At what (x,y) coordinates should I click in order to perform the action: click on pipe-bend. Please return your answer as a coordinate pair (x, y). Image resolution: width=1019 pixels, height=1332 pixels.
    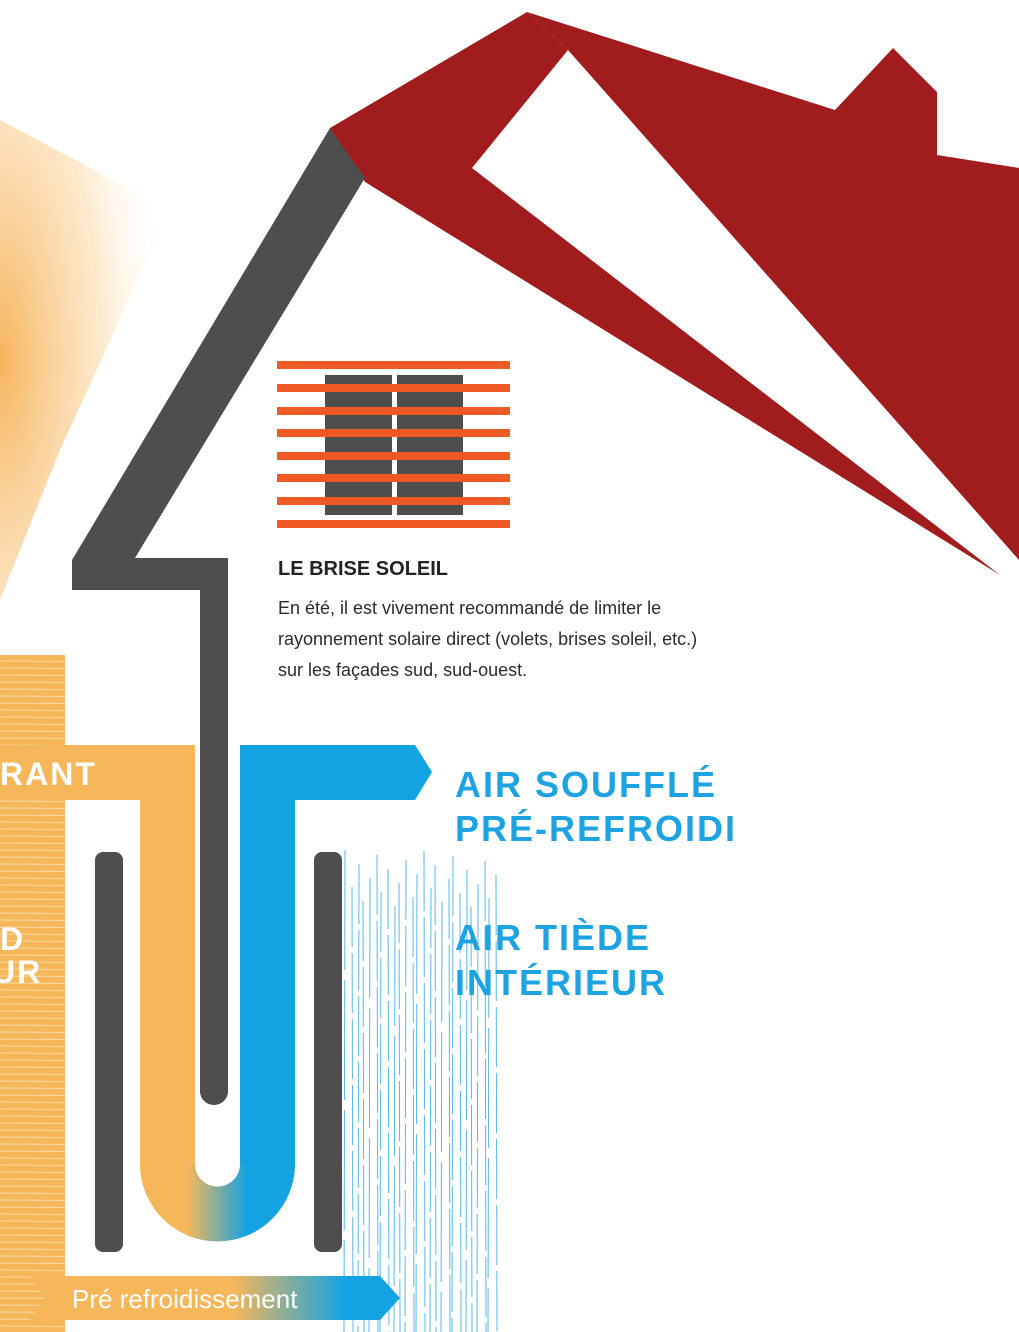
    Looking at the image, I should click on (217, 1202).